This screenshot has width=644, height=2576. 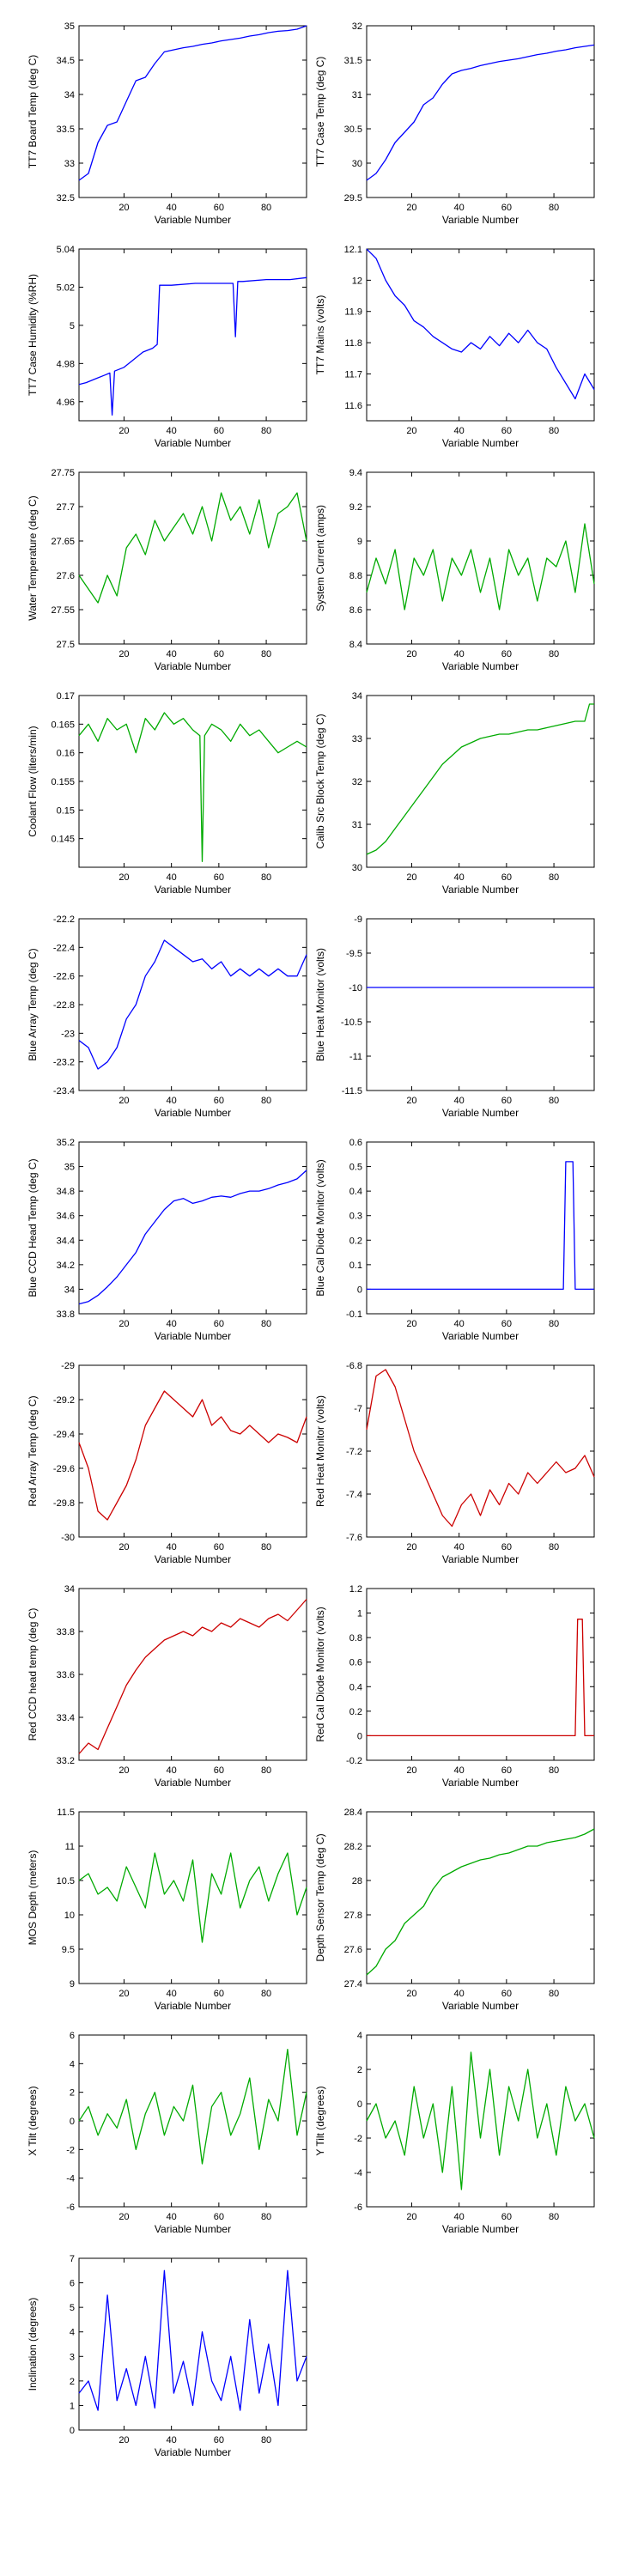 What do you see at coordinates (69, 27) in the screenshot?
I see `y-tick-label: 35` at bounding box center [69, 27].